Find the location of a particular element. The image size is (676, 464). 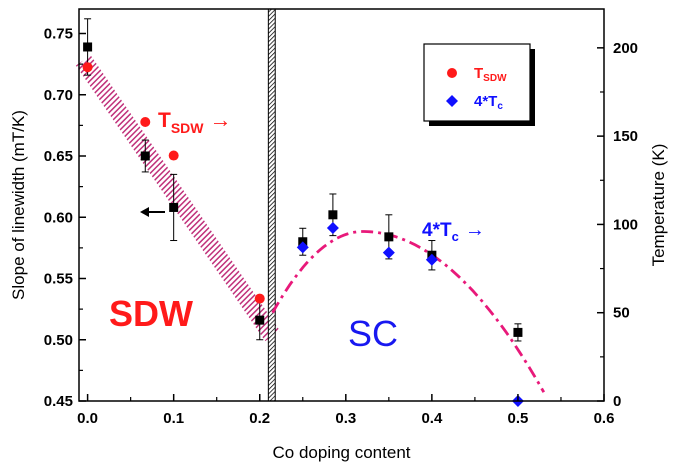

tc-annotation-main: 4*T is located at coordinates (437, 230).